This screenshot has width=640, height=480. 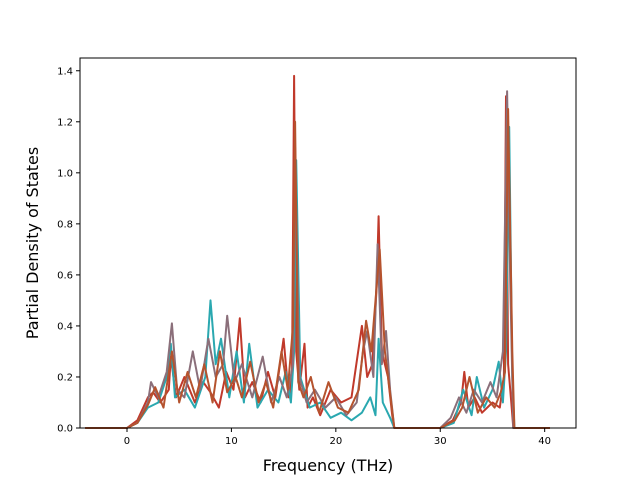 What do you see at coordinates (544, 441) in the screenshot?
I see `x-tick-label: 40` at bounding box center [544, 441].